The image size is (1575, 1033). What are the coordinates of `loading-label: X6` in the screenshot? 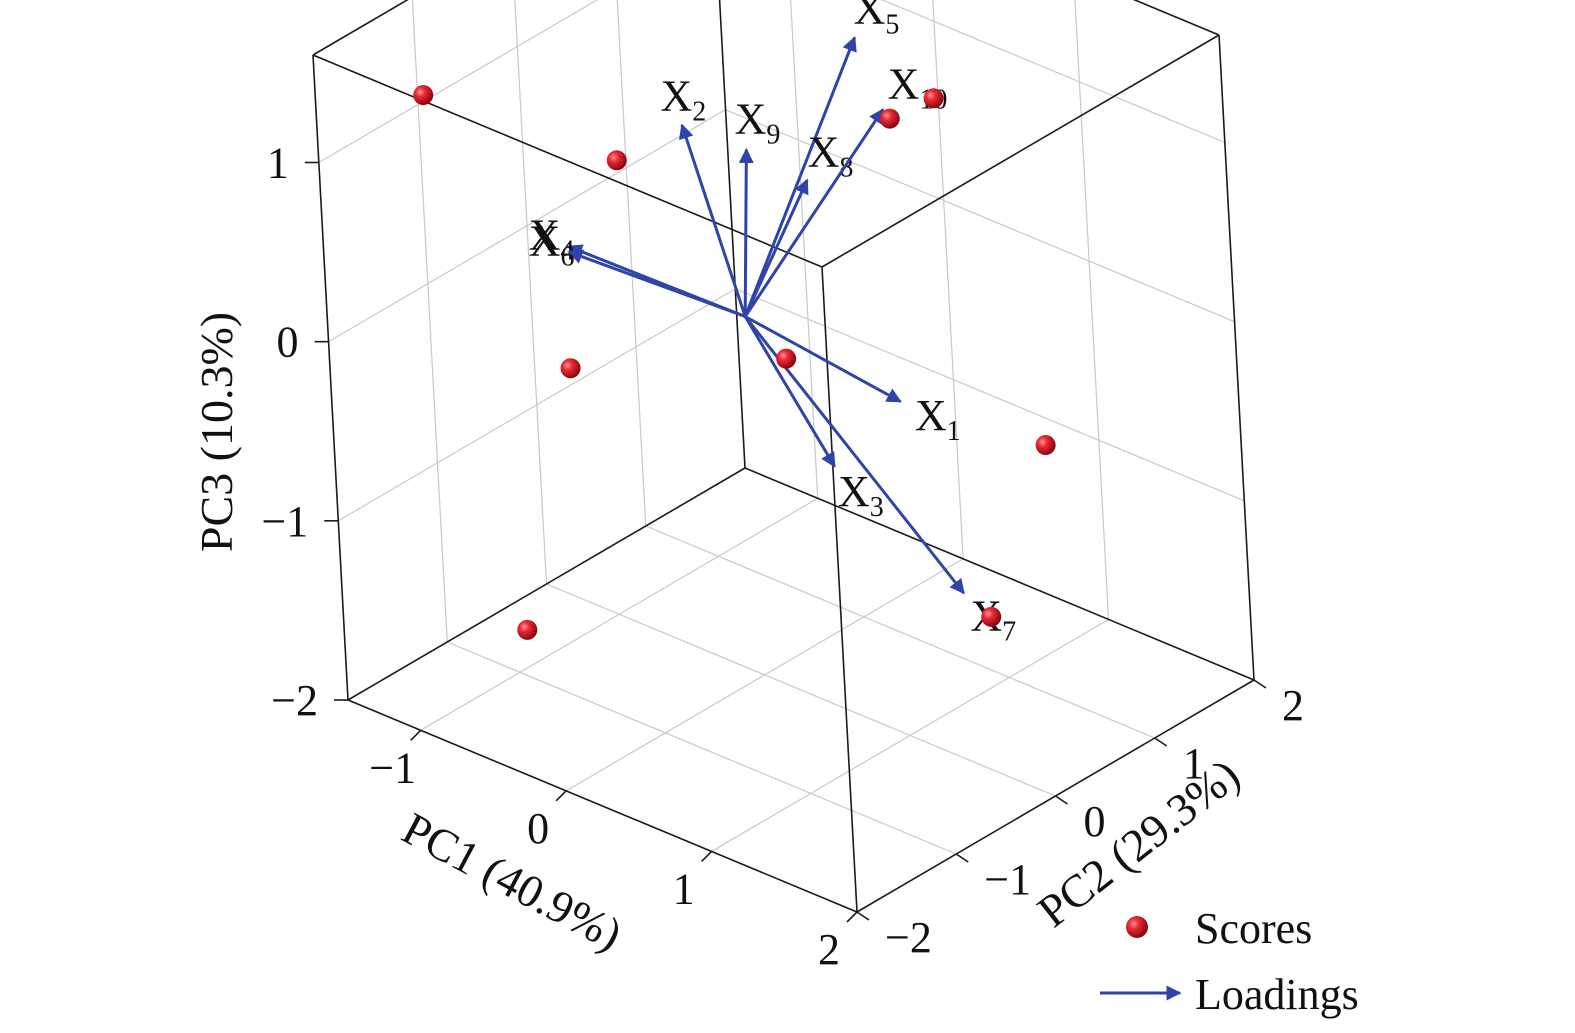 It's located at (552, 245).